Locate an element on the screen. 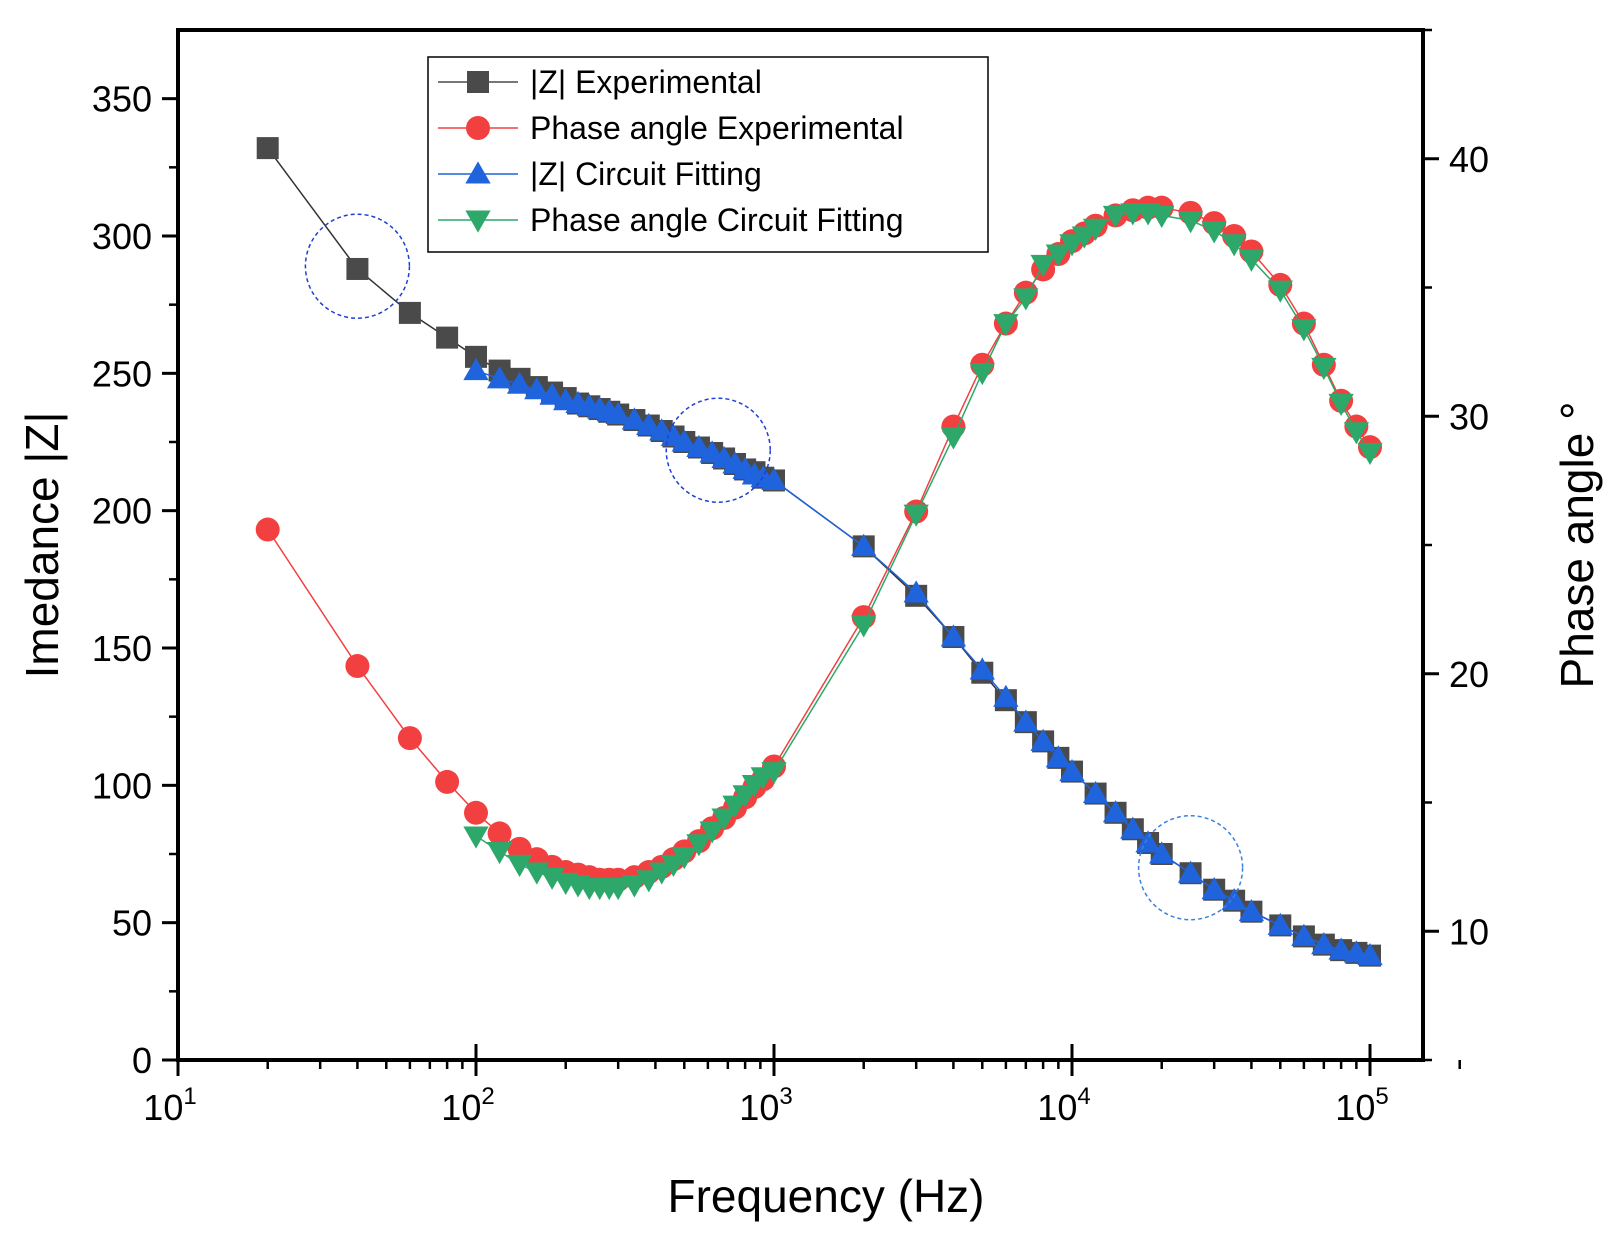  y-right-tick-label: 20 is located at coordinates (1469, 674).